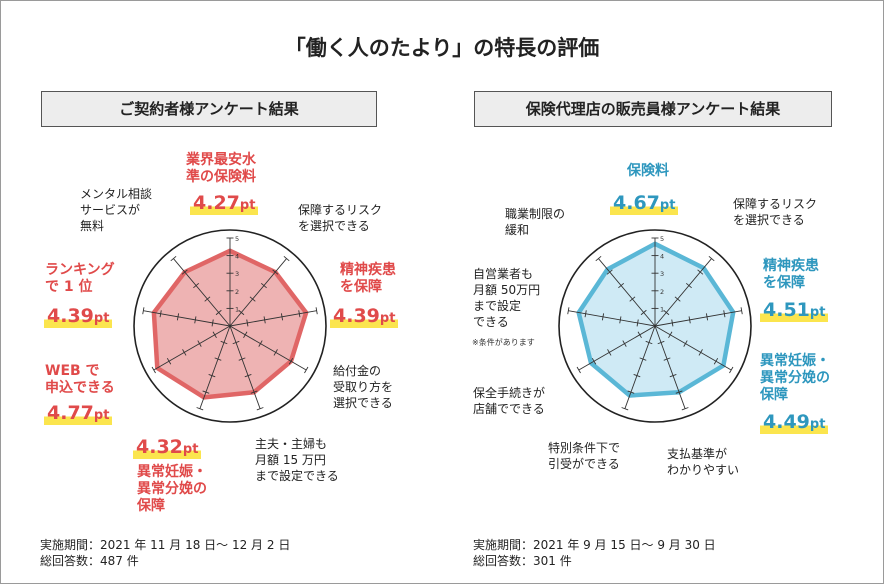  What do you see at coordinates (509, 401) in the screenshot?
I see `right-cat-store-procedure-label: 保全手続きが 店舗でできる` at bounding box center [509, 401].